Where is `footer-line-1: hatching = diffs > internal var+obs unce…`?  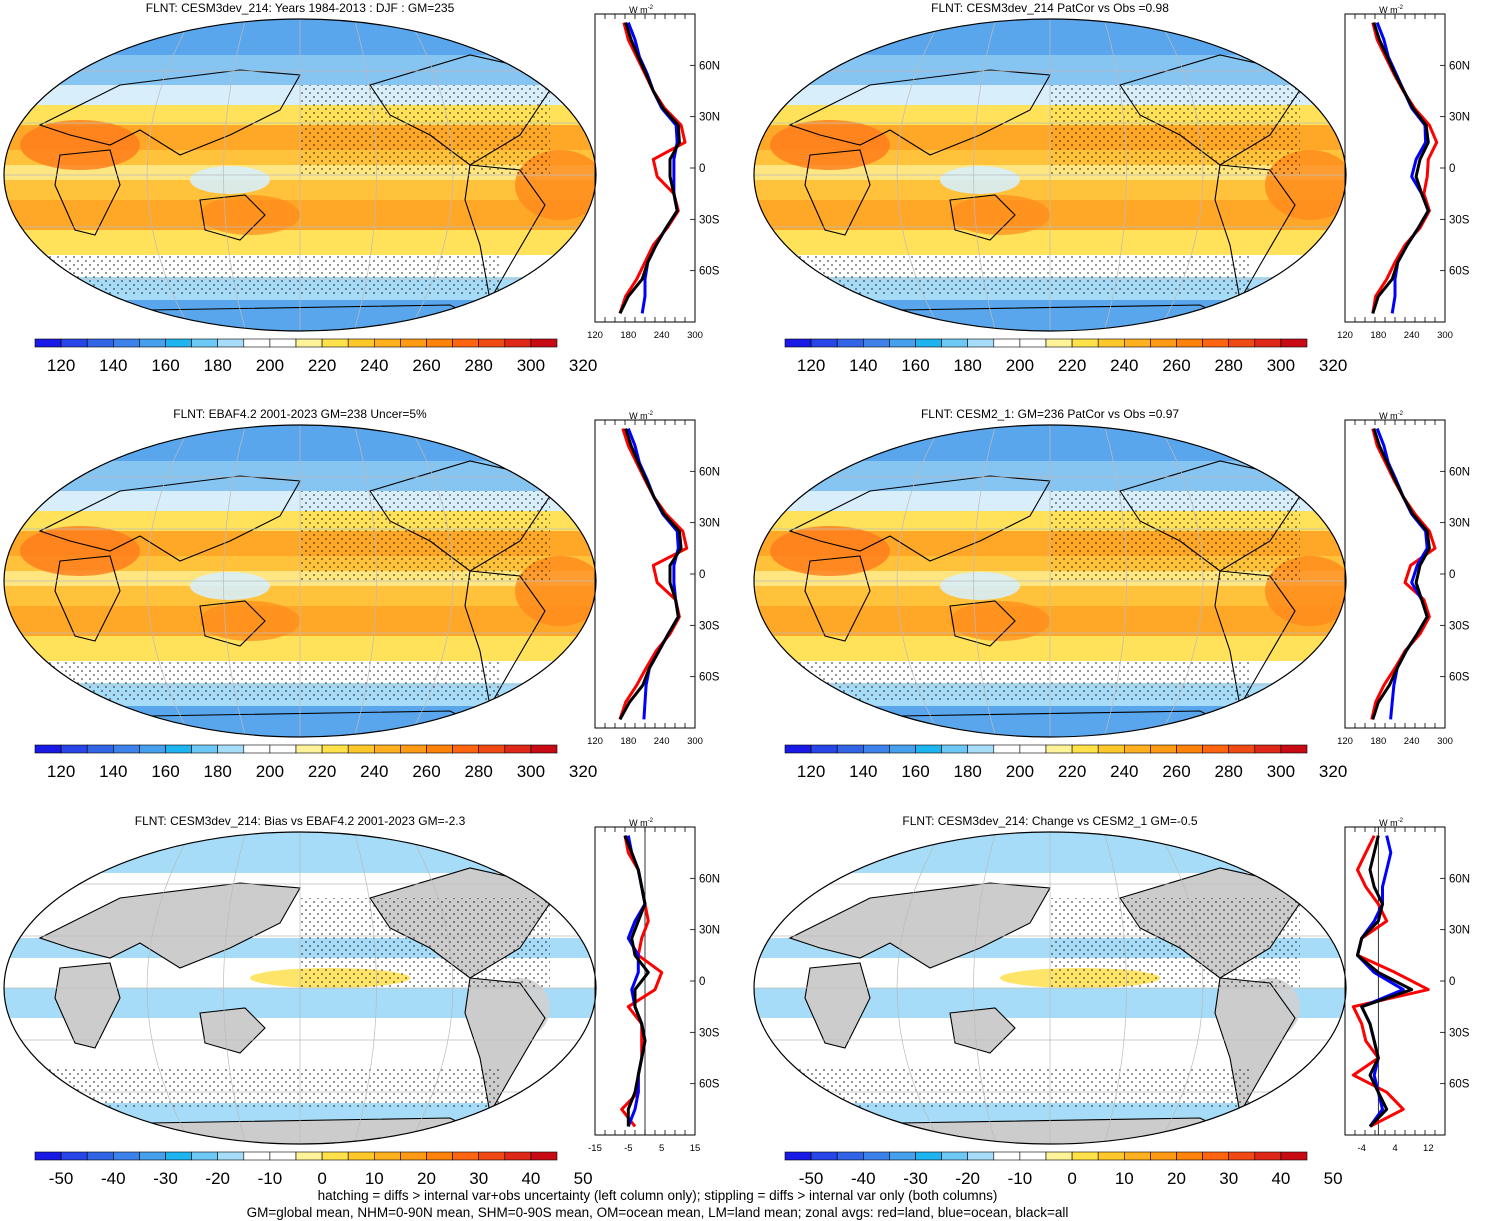
footer-line-1: hatching = diffs > internal var+obs unce… is located at coordinates (657, 1195).